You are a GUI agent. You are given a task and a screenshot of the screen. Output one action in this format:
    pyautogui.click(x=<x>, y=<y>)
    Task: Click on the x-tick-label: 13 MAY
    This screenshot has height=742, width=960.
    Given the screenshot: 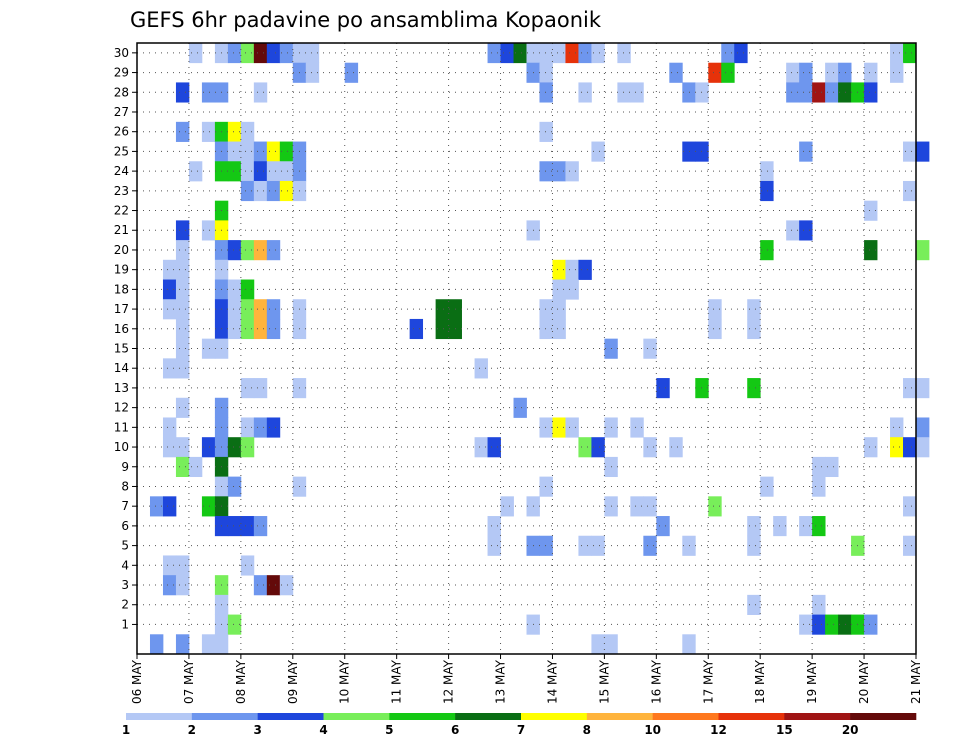 What is the action you would take?
    pyautogui.click(x=501, y=681)
    